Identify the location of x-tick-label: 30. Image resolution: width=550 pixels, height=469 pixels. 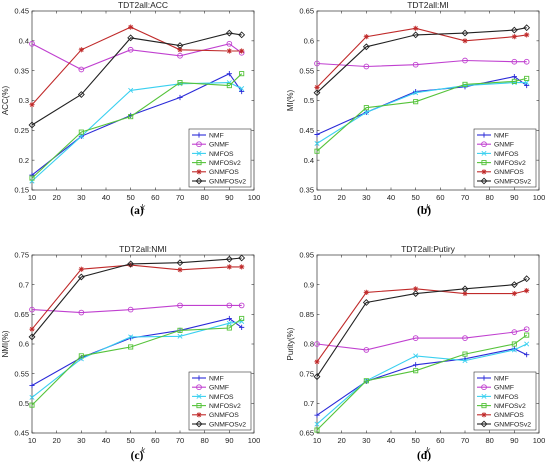
(366, 440).